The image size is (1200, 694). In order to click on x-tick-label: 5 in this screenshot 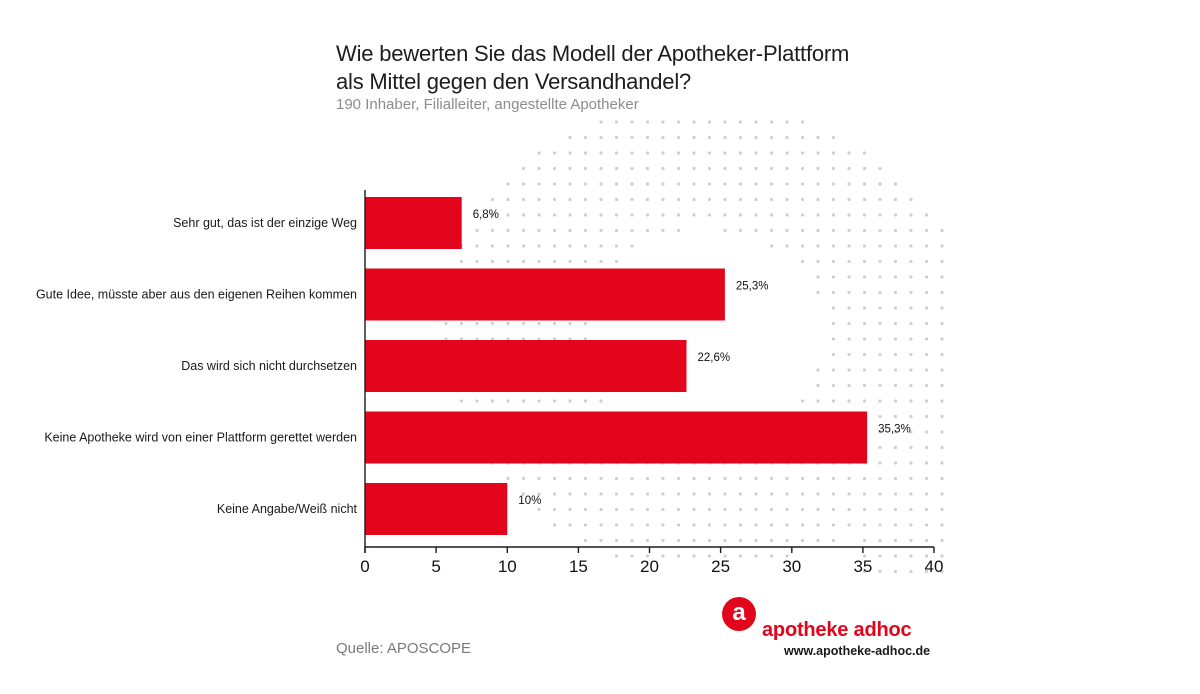, I will do `click(435, 566)`.